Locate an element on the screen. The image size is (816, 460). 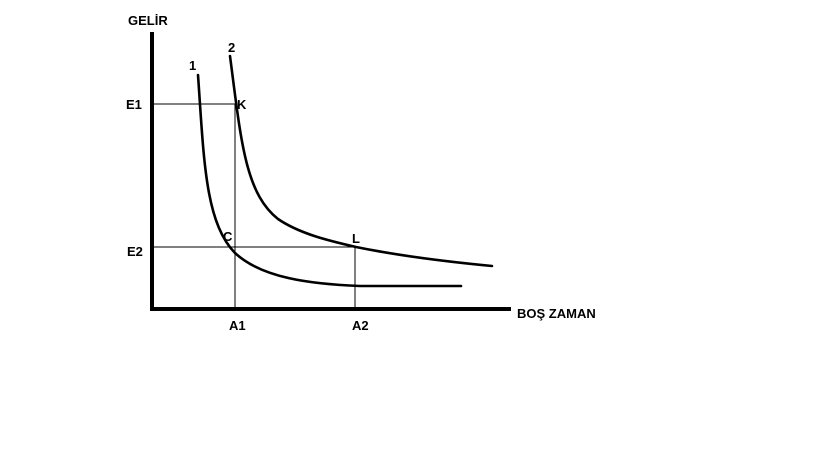
x-tick-a1: A1 is located at coordinates (237, 325).